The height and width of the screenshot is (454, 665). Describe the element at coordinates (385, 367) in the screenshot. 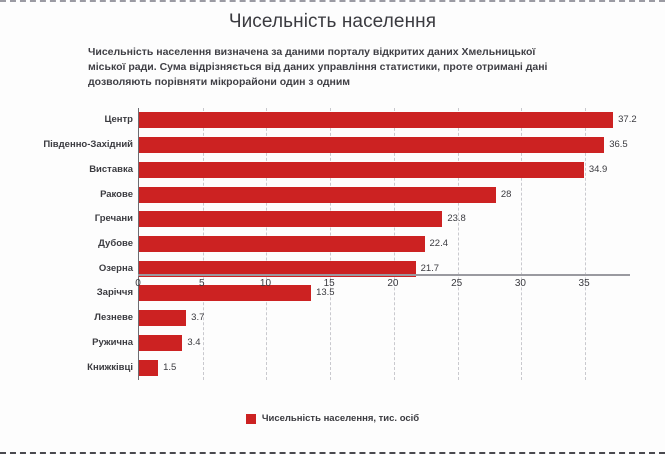

I see `bar-row: 1.5` at that location.